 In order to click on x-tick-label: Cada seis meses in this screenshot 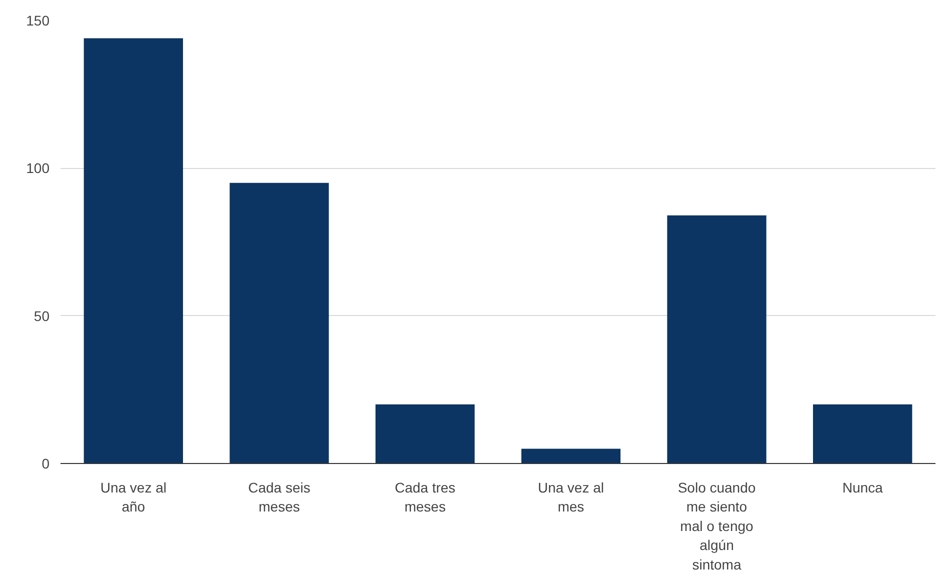, I will do `click(279, 497)`.